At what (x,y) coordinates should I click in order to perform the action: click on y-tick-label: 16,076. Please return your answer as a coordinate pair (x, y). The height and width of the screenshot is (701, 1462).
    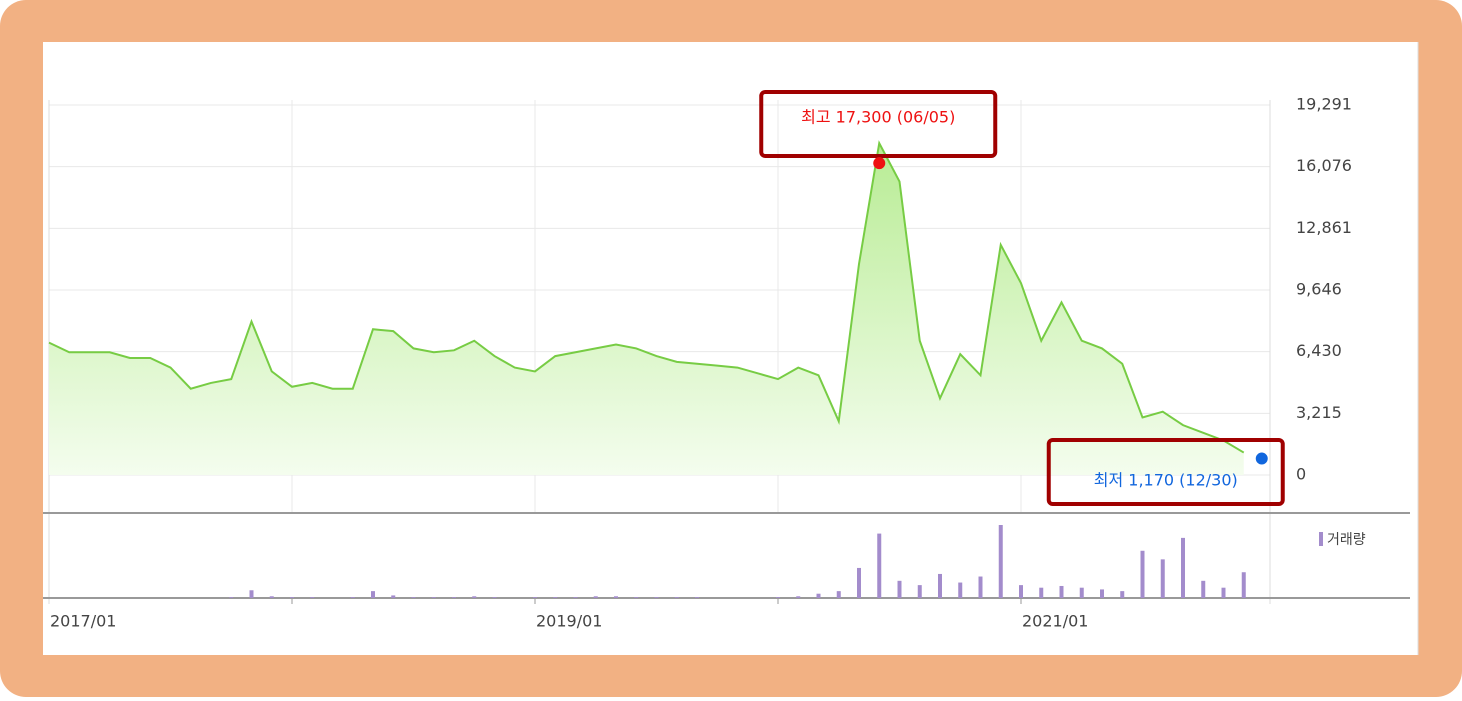
    Looking at the image, I should click on (1324, 165).